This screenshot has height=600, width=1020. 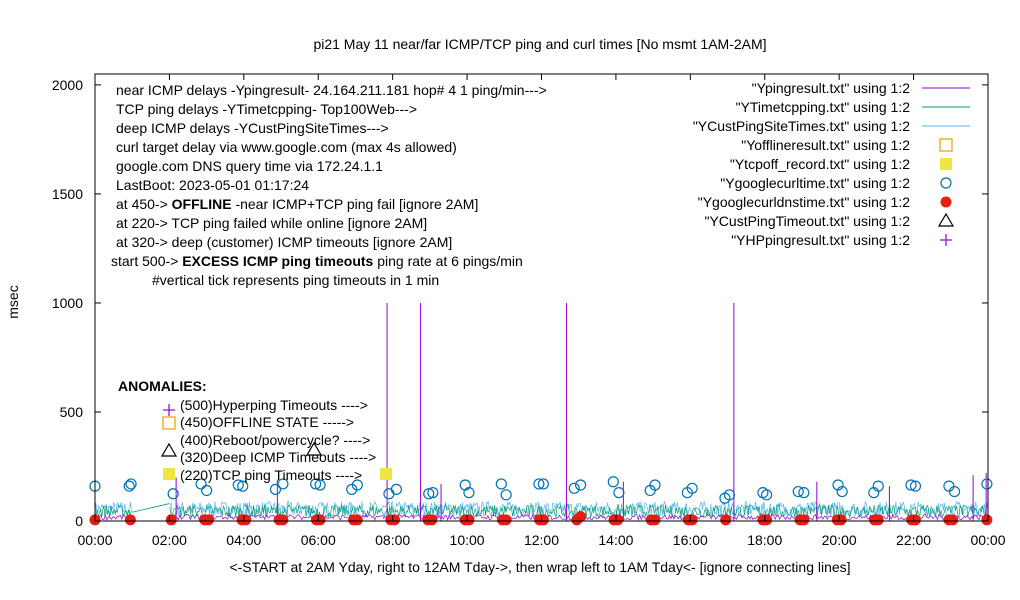 I want to click on x-tick-label: 18:00, so click(x=764, y=540).